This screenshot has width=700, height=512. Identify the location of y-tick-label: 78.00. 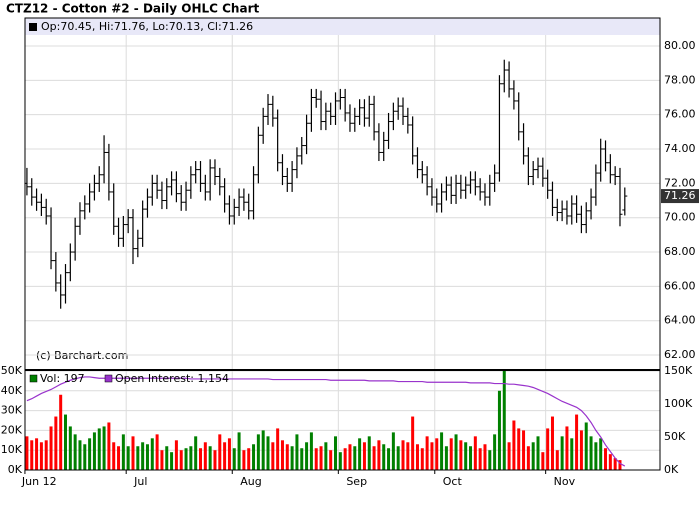
(680, 79).